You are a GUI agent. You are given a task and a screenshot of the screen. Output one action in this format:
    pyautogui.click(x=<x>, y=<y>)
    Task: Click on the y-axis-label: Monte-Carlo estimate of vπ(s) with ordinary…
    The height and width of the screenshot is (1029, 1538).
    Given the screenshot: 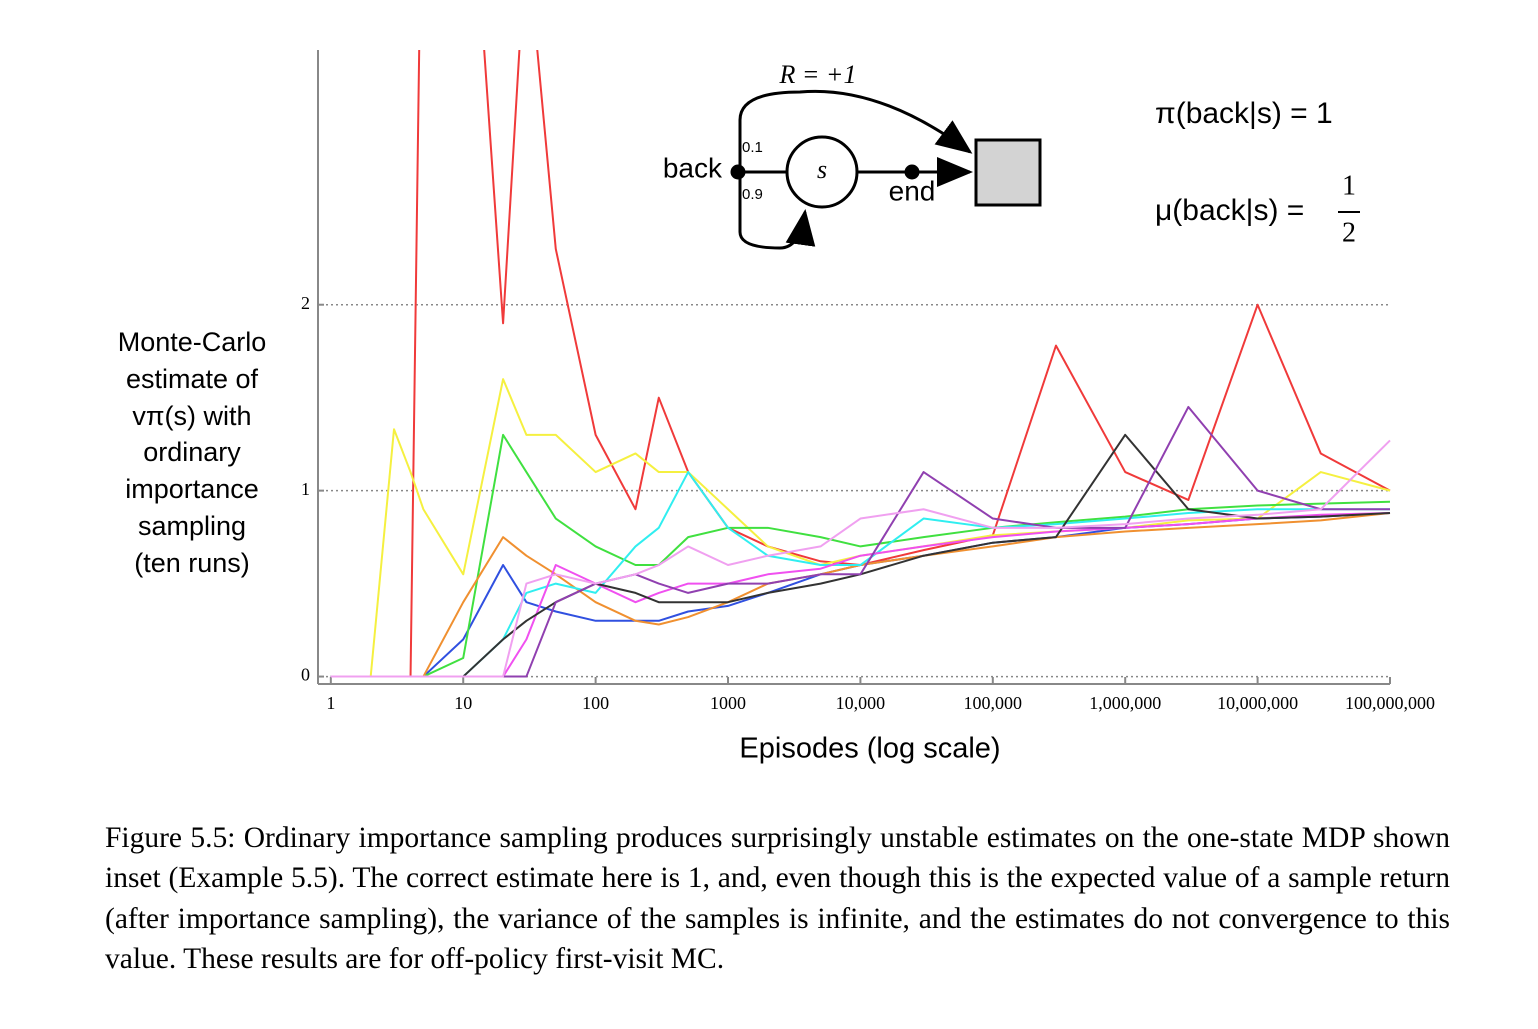 What is the action you would take?
    pyautogui.click(x=192, y=453)
    